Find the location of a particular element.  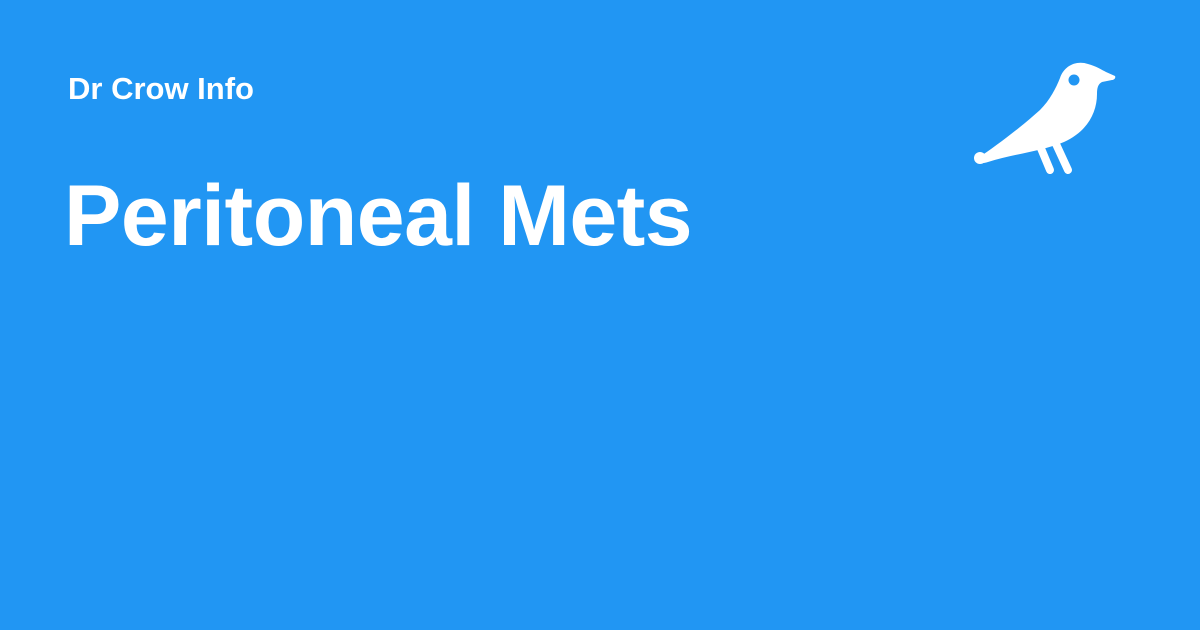

site-name: Dr Crow Info is located at coordinates (161, 88).